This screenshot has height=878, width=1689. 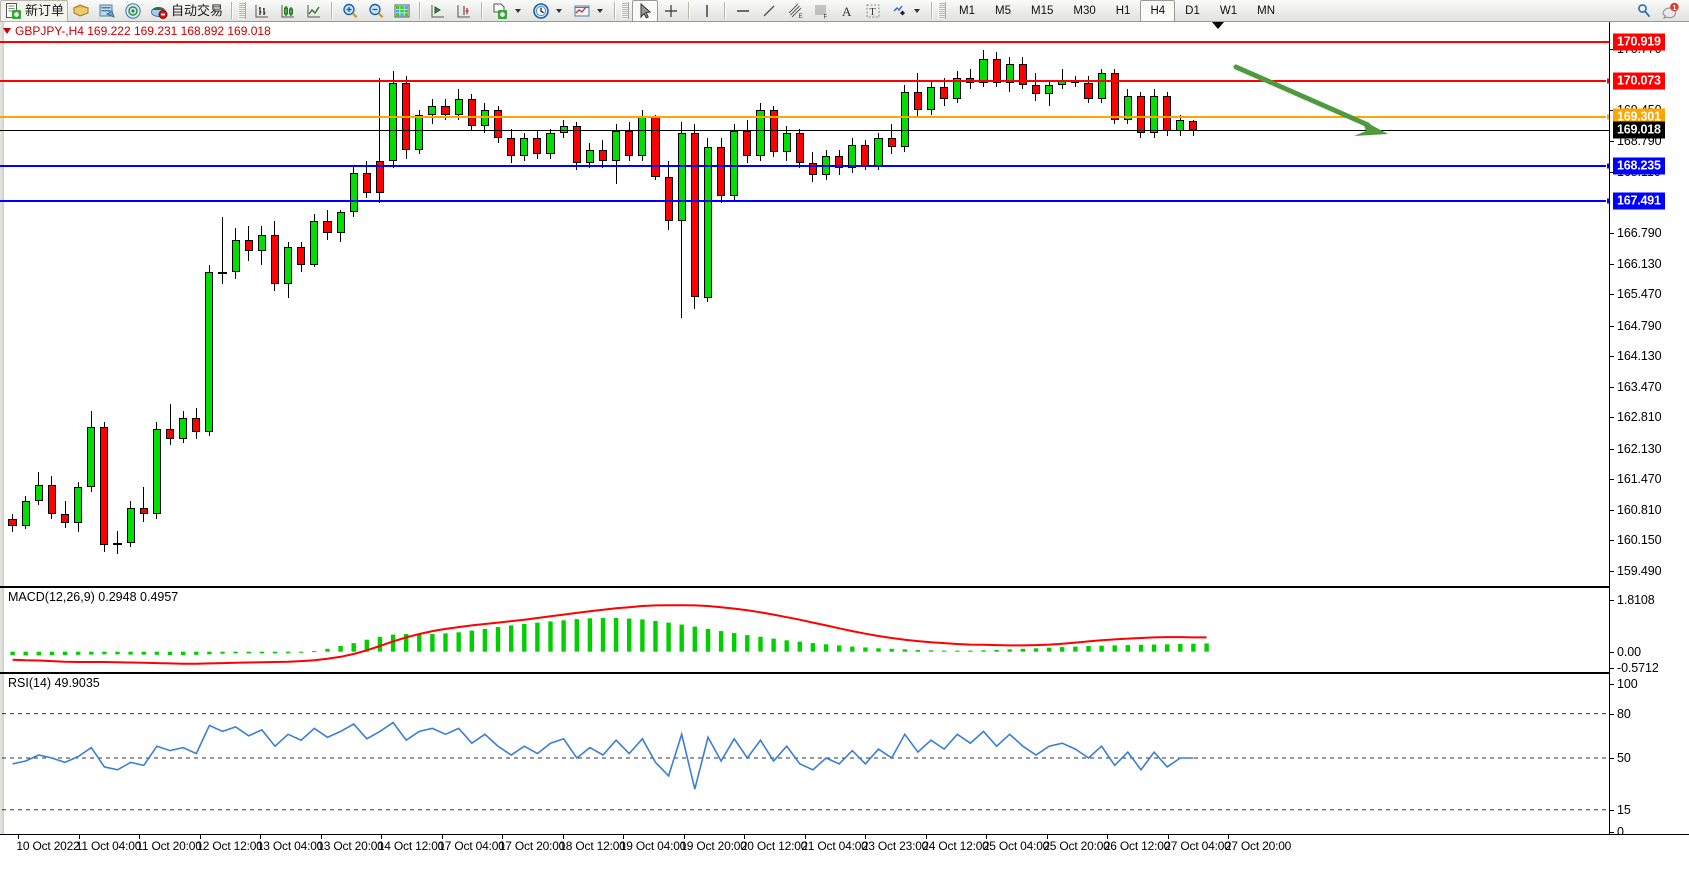 I want to click on equidistant-channel-button: E, so click(x=795, y=11).